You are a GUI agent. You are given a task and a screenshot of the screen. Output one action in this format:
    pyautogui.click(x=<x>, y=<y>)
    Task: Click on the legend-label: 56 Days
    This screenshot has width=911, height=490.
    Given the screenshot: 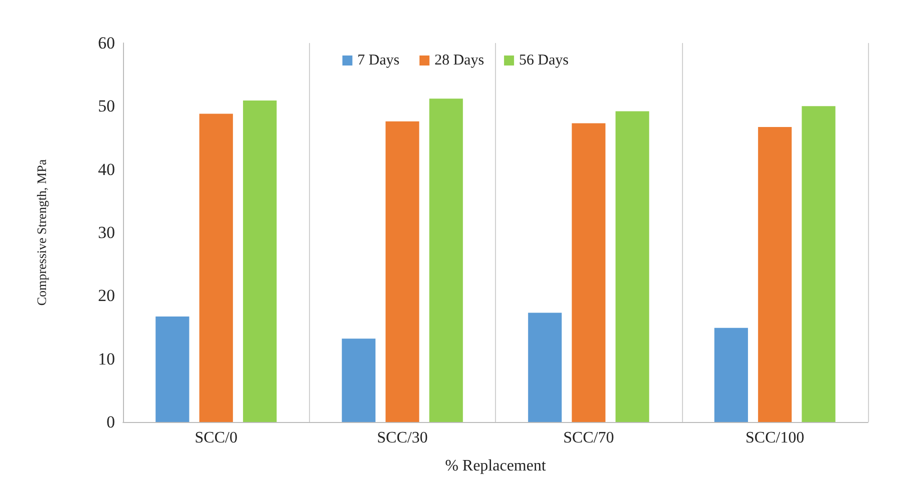 What is the action you would take?
    pyautogui.click(x=544, y=60)
    